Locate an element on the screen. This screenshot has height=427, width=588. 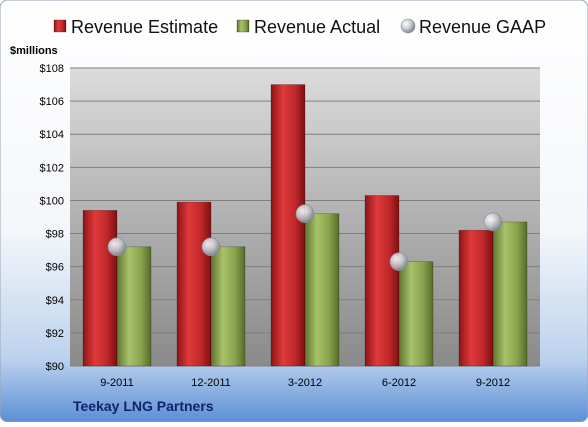
x-tick-label: 9-2011 is located at coordinates (116, 383).